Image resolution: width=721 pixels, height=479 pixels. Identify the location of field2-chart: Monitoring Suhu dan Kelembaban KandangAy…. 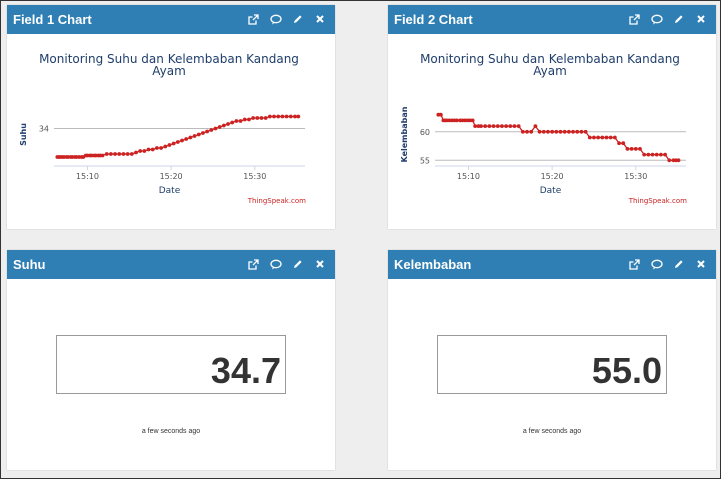
(543, 128).